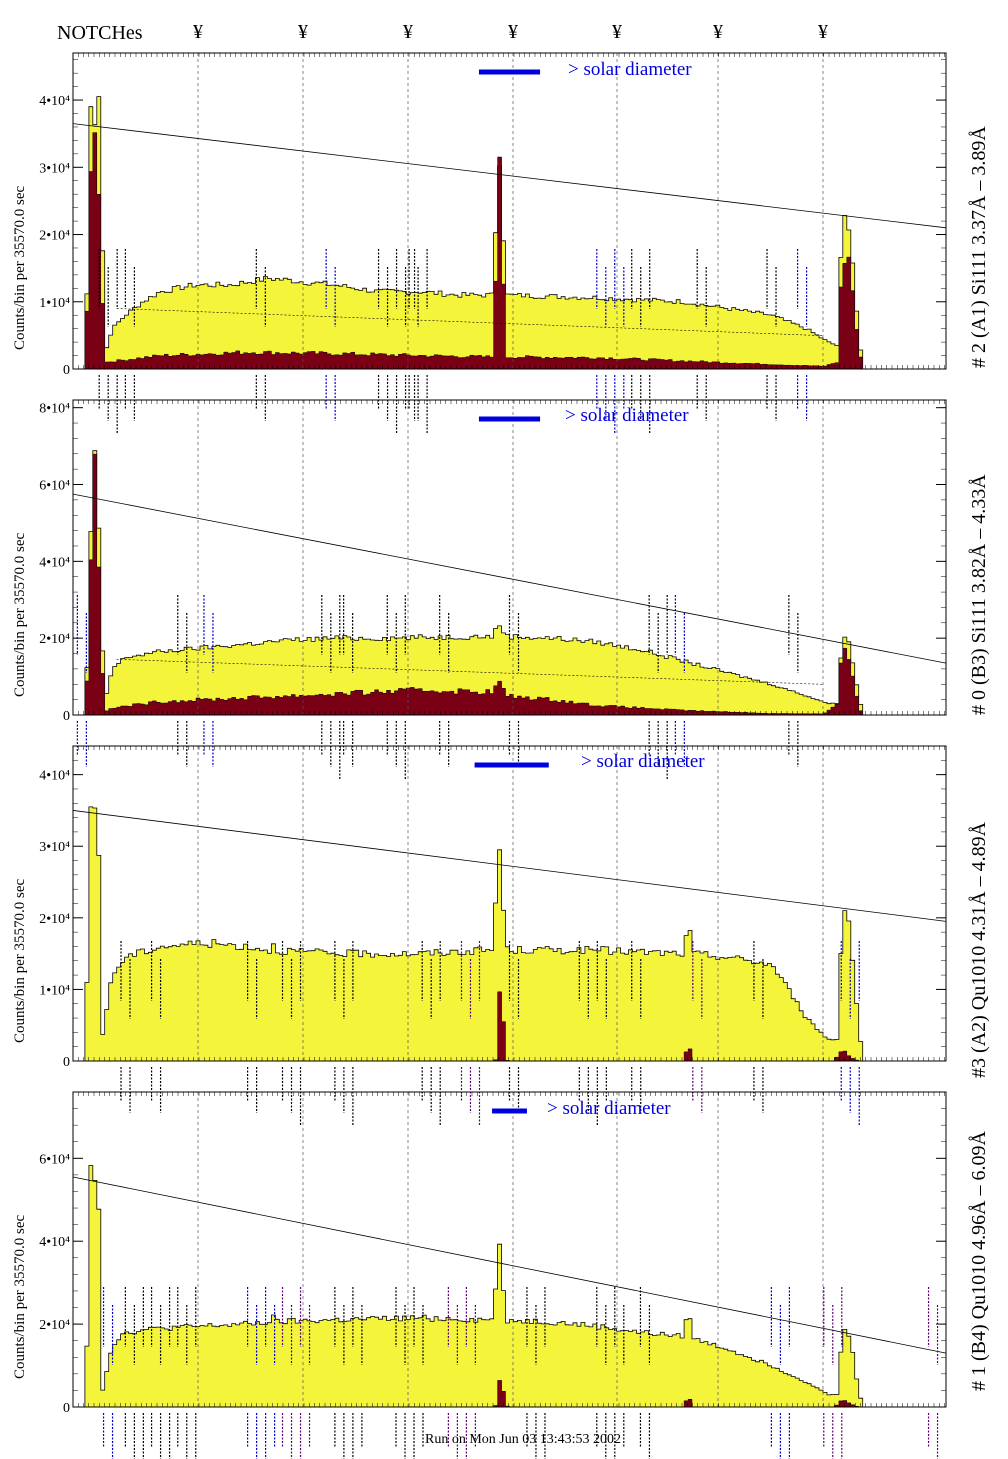 The height and width of the screenshot is (1459, 1008). Describe the element at coordinates (979, 1261) in the screenshot. I see `panel-title: # 1 (B4) Qu1010 4.96Å – 6.09Å` at that location.